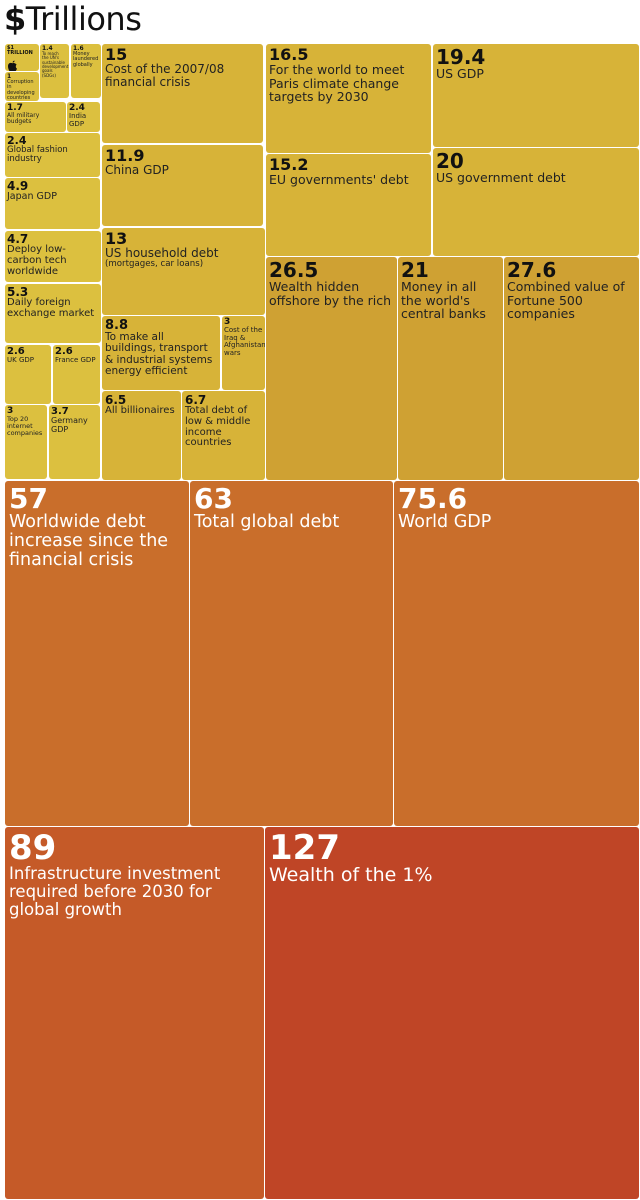  I want to click on tile-value: 8.8, so click(117, 325).